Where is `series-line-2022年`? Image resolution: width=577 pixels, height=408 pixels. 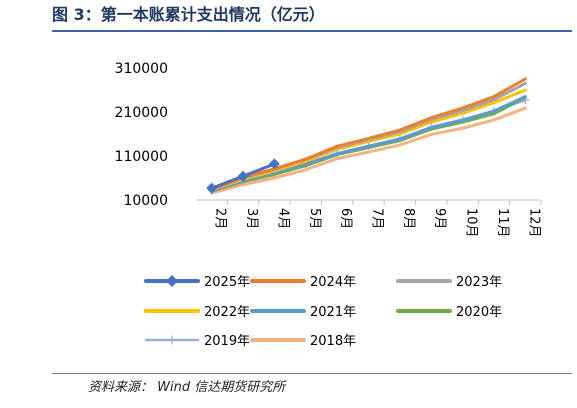
series-line-2022年 is located at coordinates (368, 140).